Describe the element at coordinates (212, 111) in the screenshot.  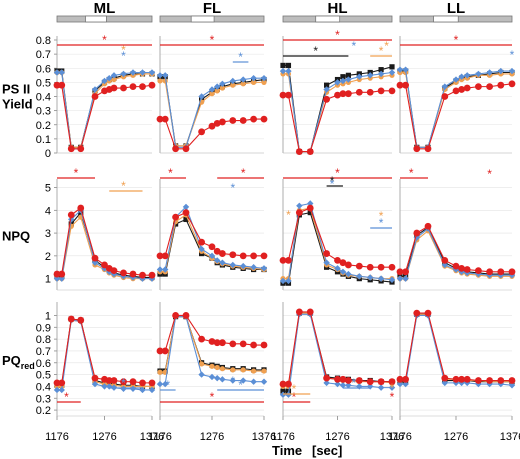
I see `series-line-blue` at that location.